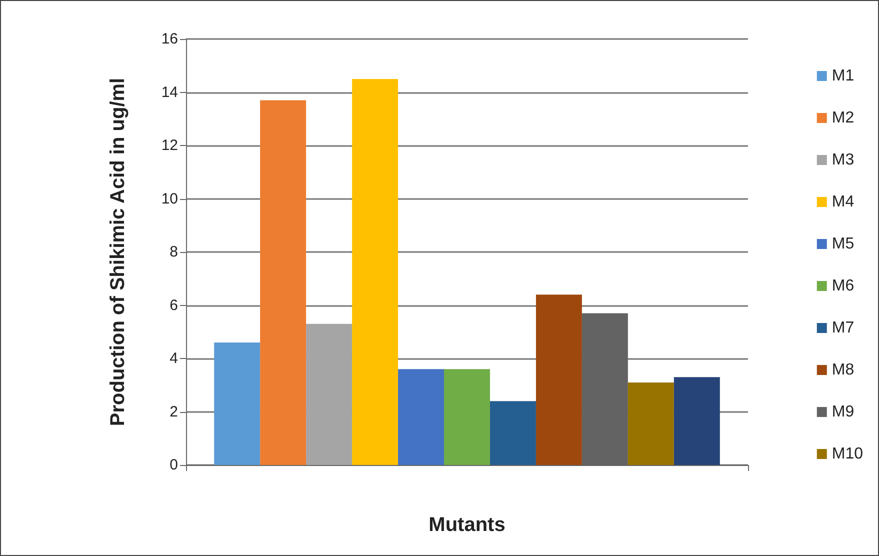  Describe the element at coordinates (843, 244) in the screenshot. I see `legend-label: M5` at that location.